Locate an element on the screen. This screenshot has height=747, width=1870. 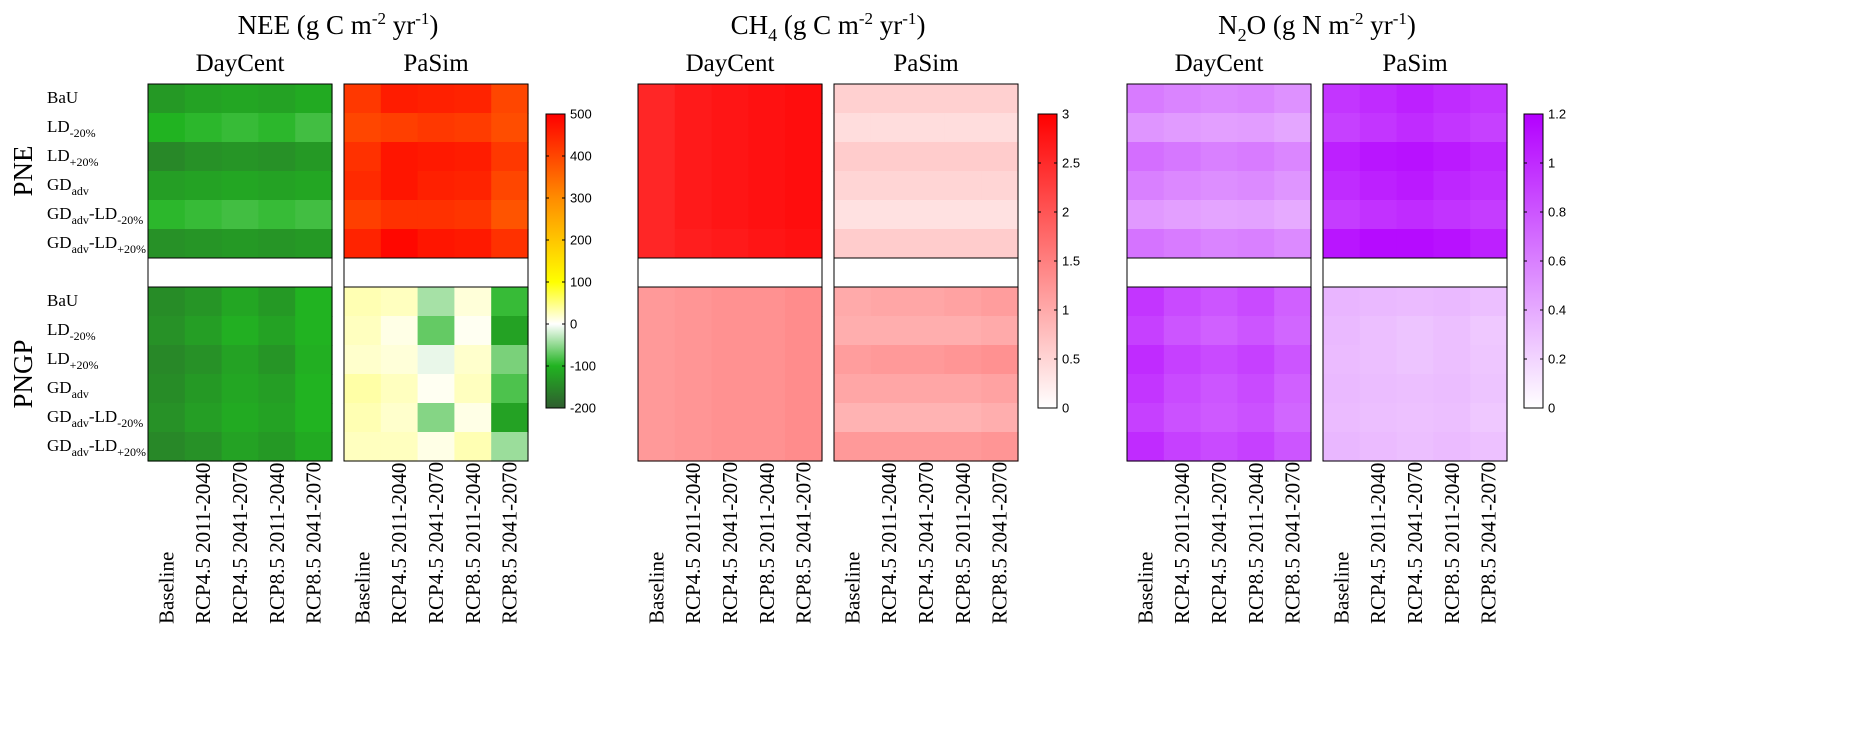
row-label: LD-20% is located at coordinates (71, 331).